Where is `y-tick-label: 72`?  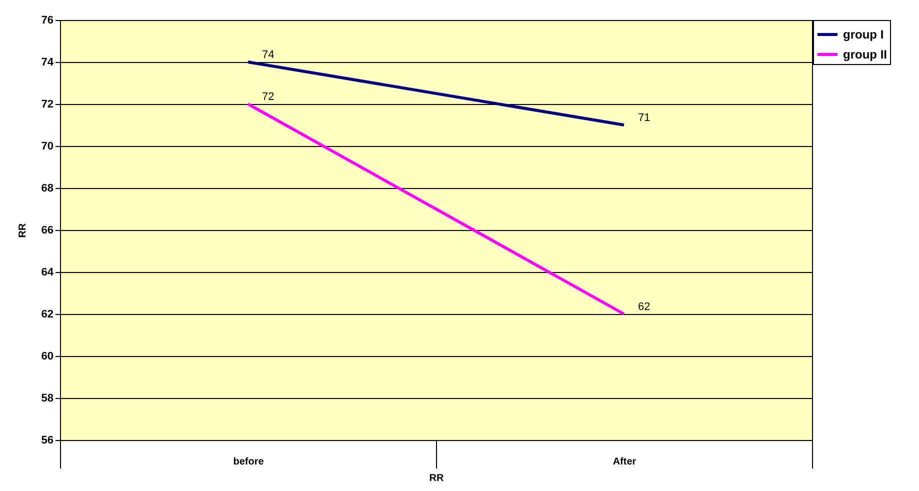
y-tick-label: 72 is located at coordinates (47, 104).